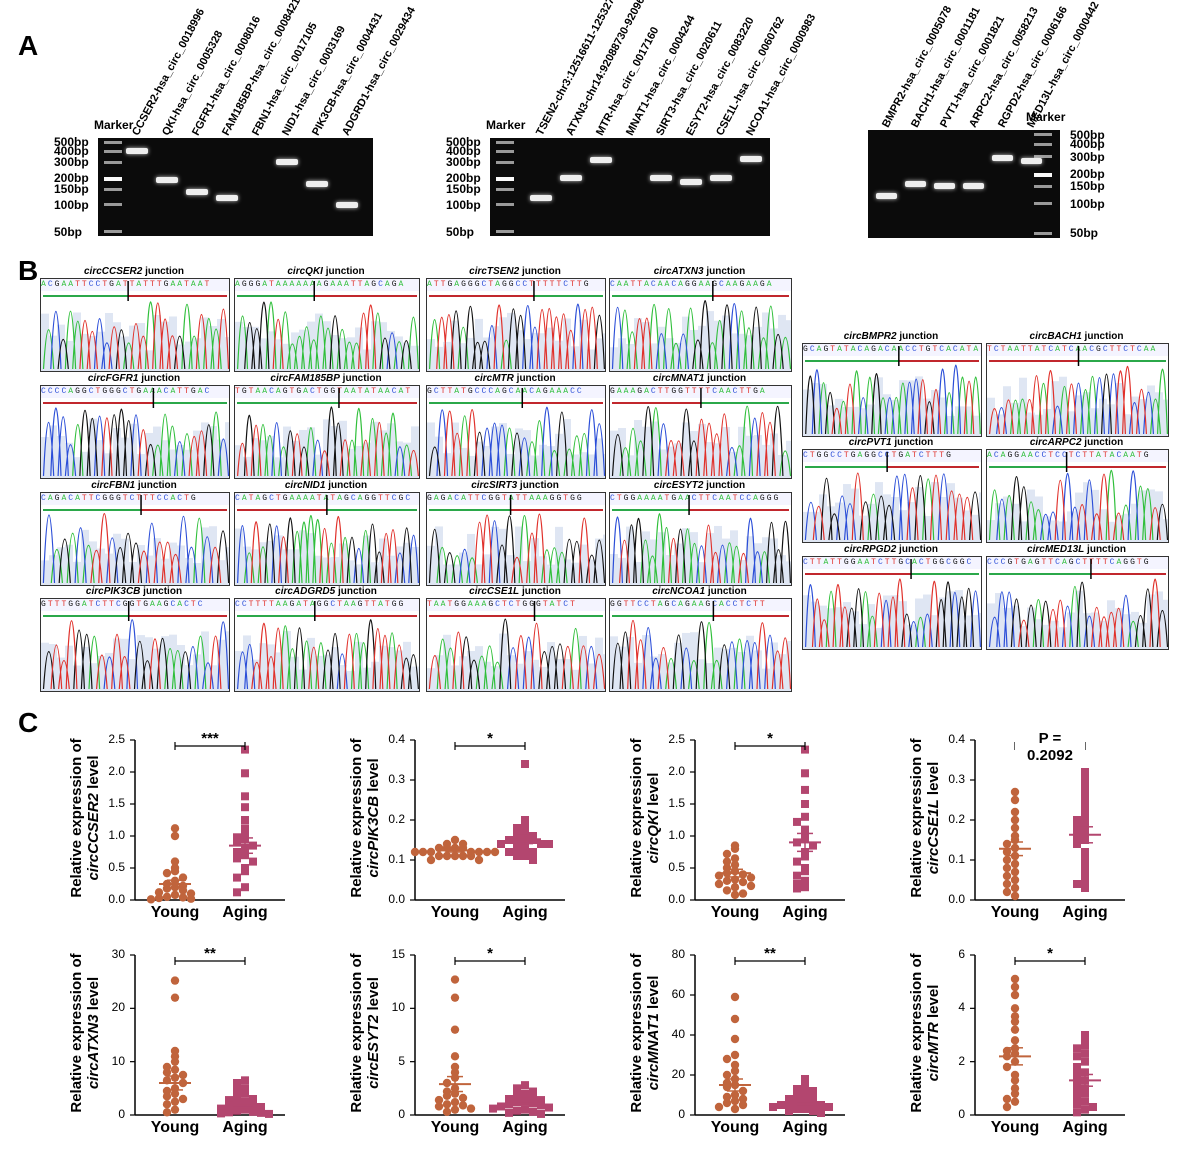 The height and width of the screenshot is (1164, 1200). Describe the element at coordinates (135, 605) in the screenshot. I see `sequence-text: GTTTGGATCTTCGGTGAAGCACTC` at that location.